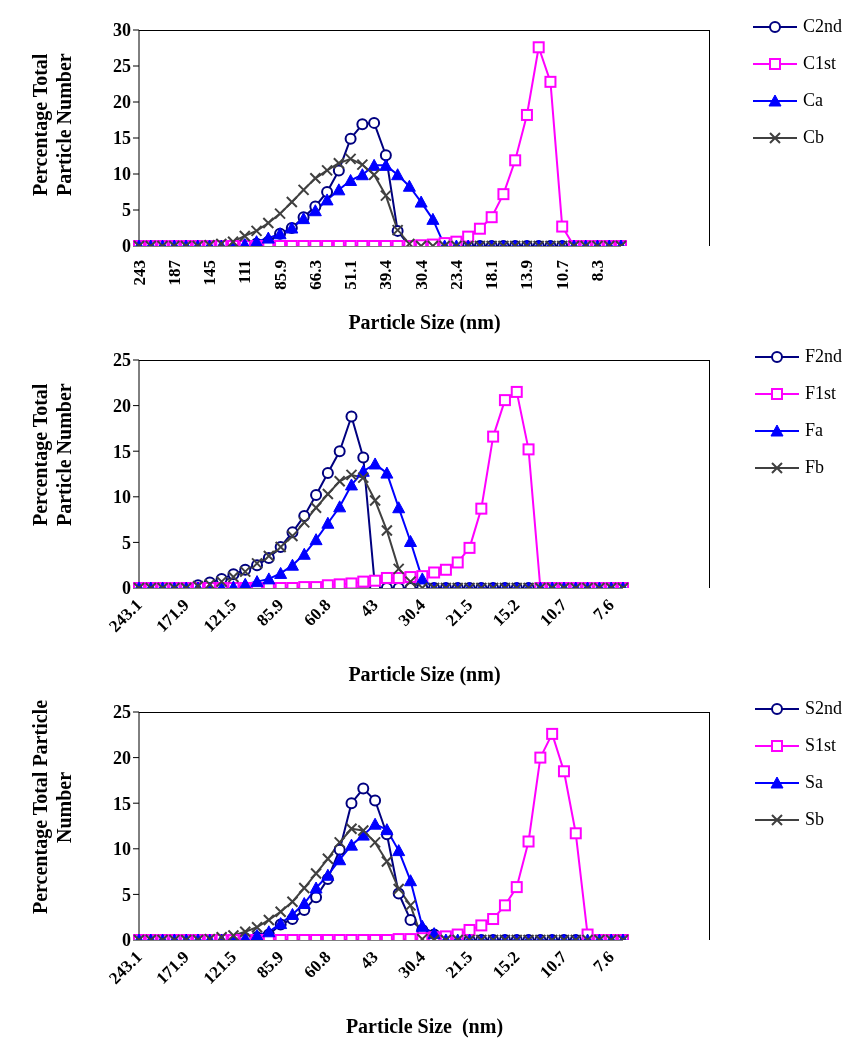 This screenshot has width=858, height=1044. I want to click on x-tick-label: 66.3, so click(315, 275).